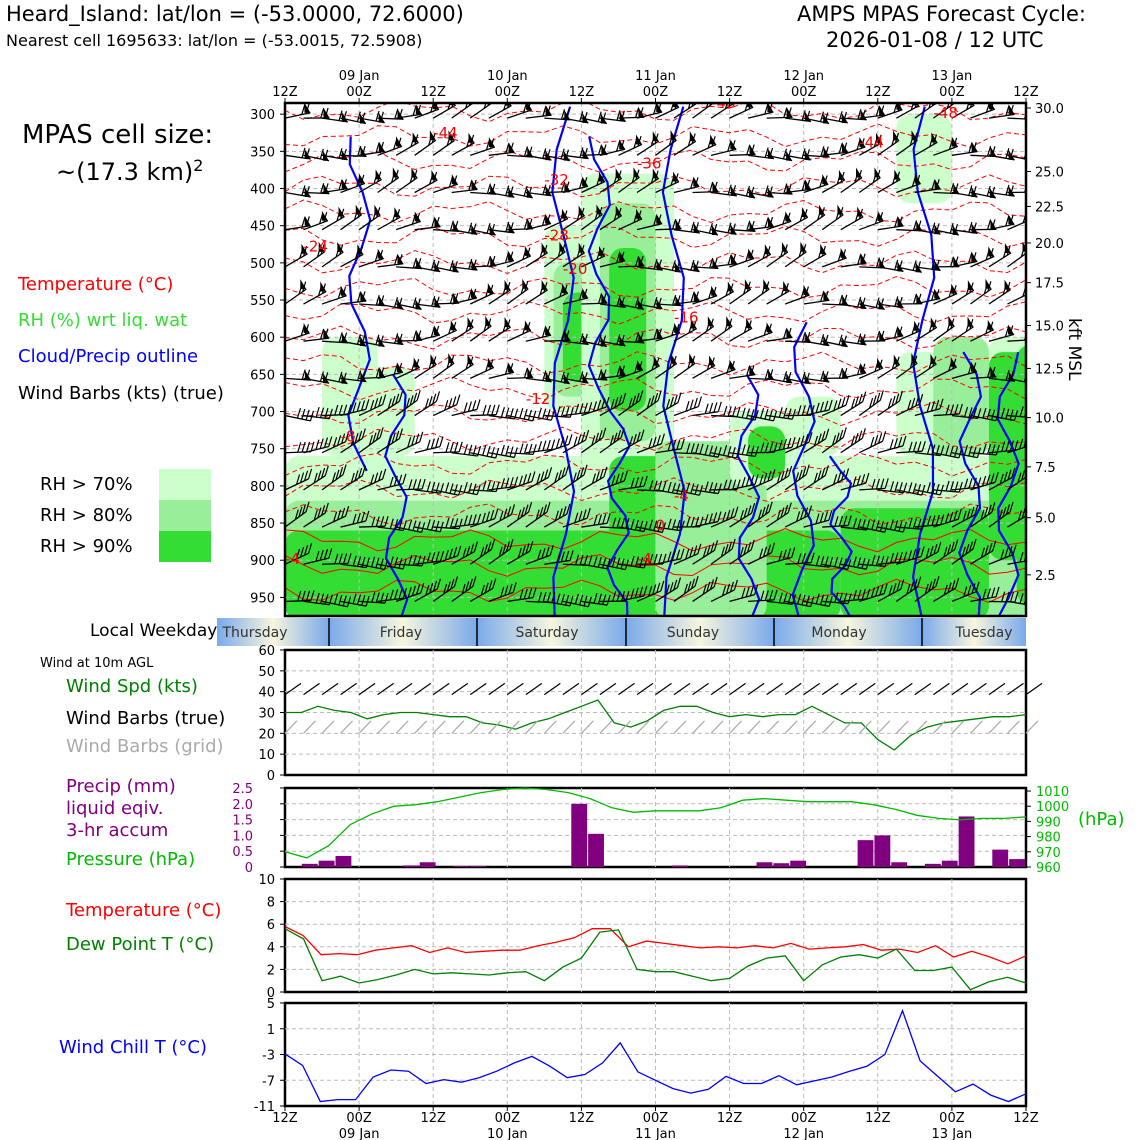 Image resolution: width=1140 pixels, height=1140 pixels. What do you see at coordinates (292, 559) in the screenshot?
I see `isotherm-label: -4` at bounding box center [292, 559].